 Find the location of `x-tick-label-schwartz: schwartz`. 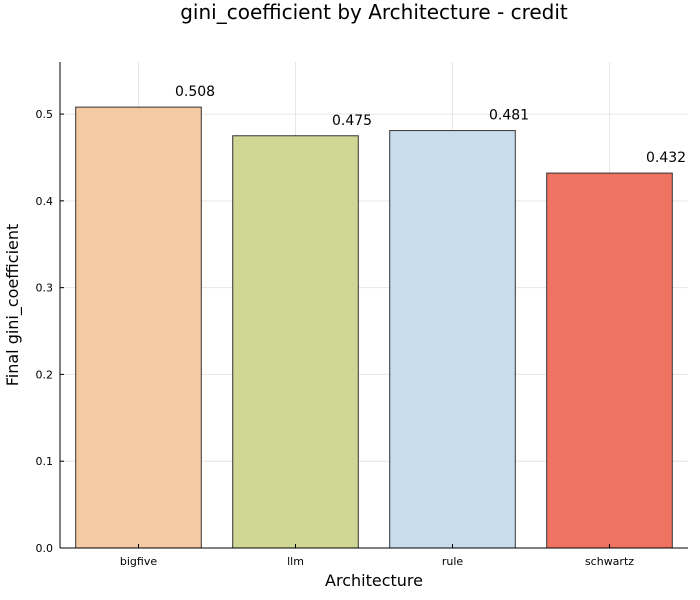

x-tick-label-schwartz: schwartz is located at coordinates (609, 561).